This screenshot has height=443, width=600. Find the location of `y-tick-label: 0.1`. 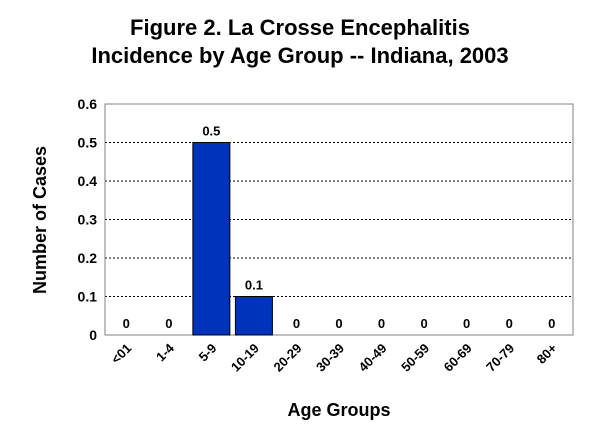

y-tick-label: 0.1 is located at coordinates (88, 297).